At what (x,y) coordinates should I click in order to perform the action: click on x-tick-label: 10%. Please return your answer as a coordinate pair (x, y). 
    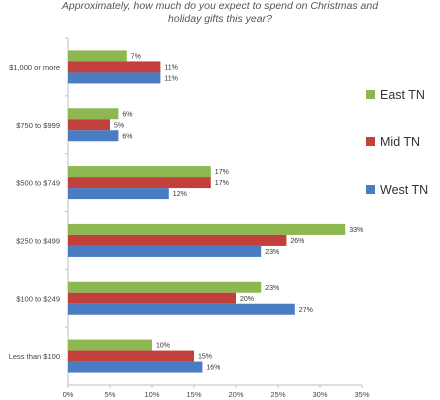
    Looking at the image, I should click on (151, 394).